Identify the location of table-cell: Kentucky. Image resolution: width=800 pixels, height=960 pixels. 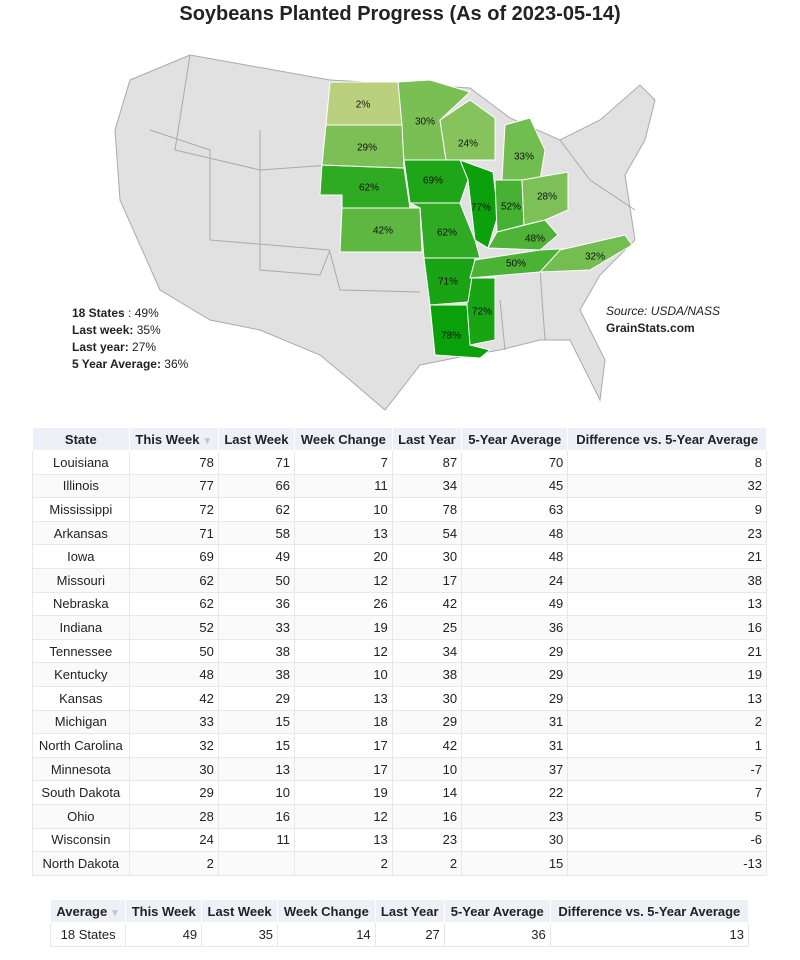
(81, 674).